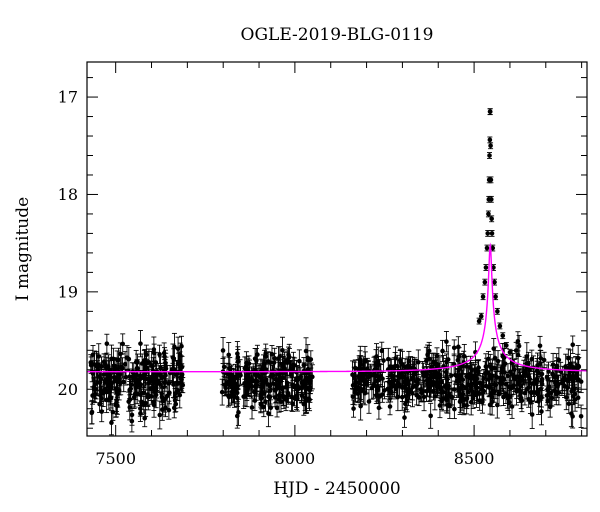  Describe the element at coordinates (337, 35) in the screenshot. I see `chart-title: OGLE-2019-BLG-0119` at that location.